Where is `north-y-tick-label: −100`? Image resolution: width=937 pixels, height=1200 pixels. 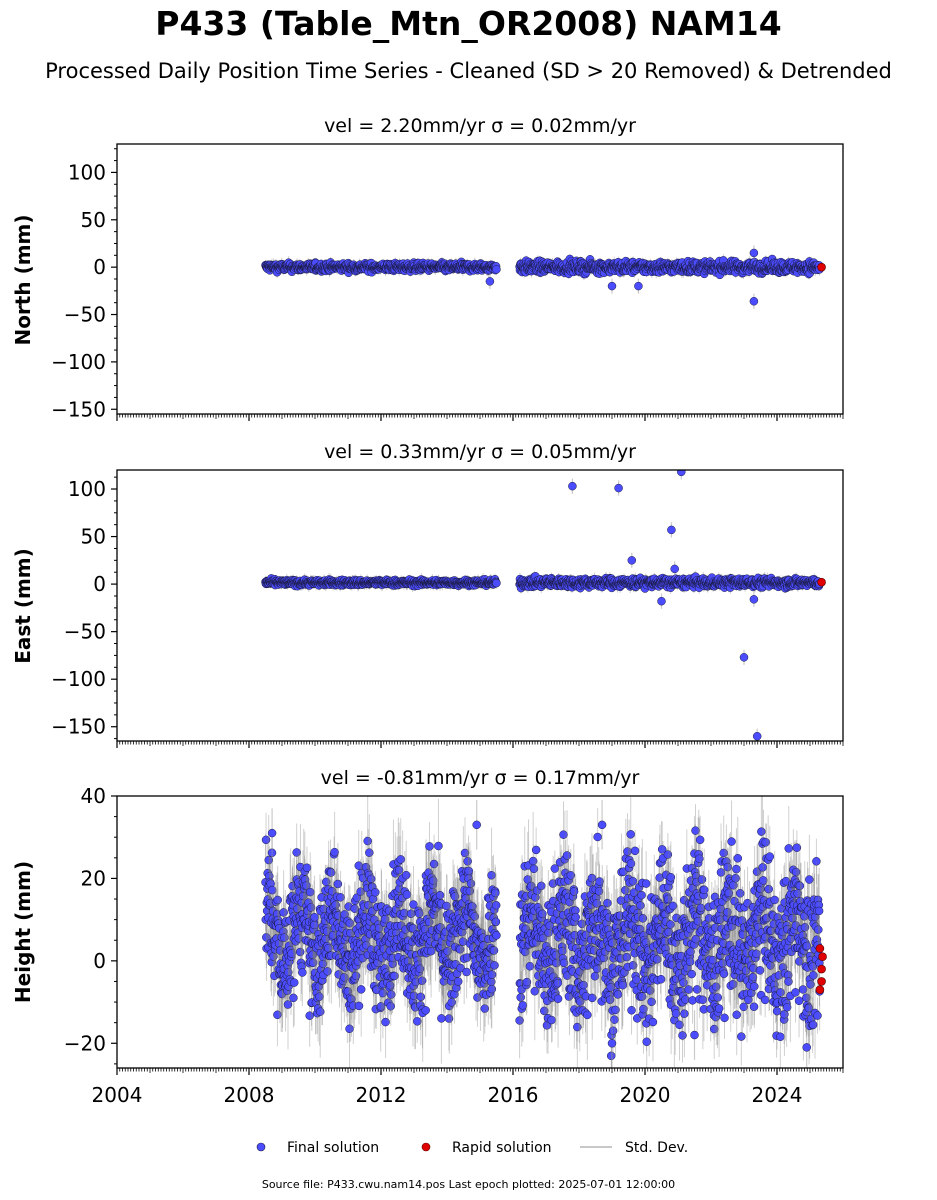 north-y-tick-label: −100 is located at coordinates (78, 362).